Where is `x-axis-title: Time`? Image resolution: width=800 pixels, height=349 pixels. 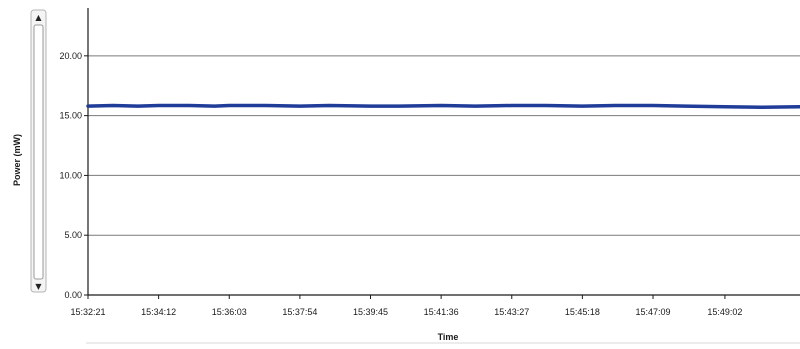 x-axis-title: Time is located at coordinates (448, 337).